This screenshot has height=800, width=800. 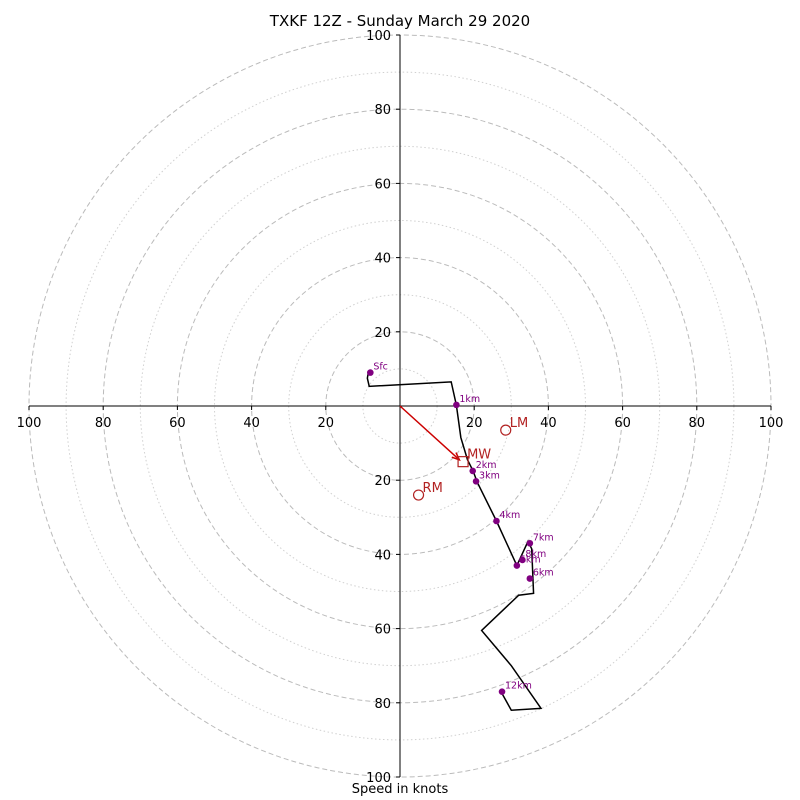 What do you see at coordinates (433, 488) in the screenshot?
I see `storm-motion-rm-label: RM` at bounding box center [433, 488].